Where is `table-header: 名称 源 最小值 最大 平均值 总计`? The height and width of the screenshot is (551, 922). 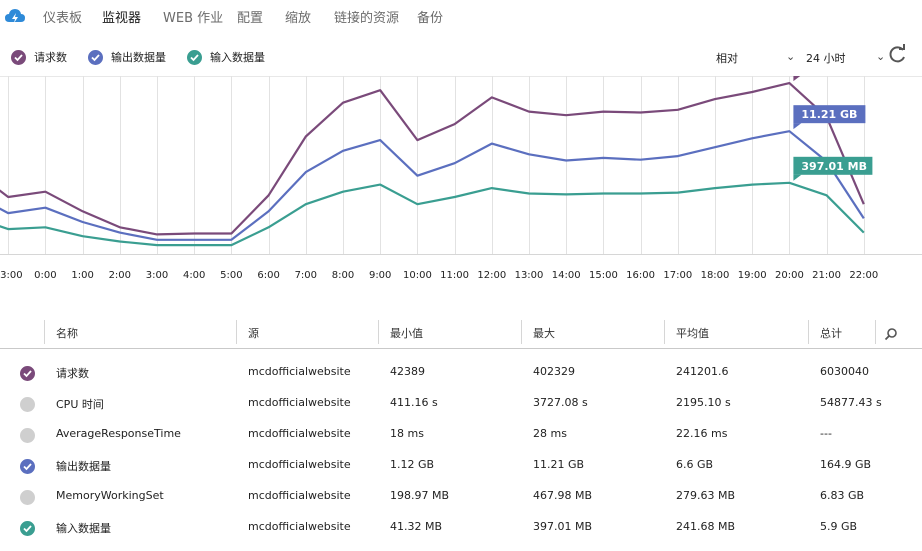 table-header: 名称 源 最小值 最大 平均值 总计 is located at coordinates (461, 332).